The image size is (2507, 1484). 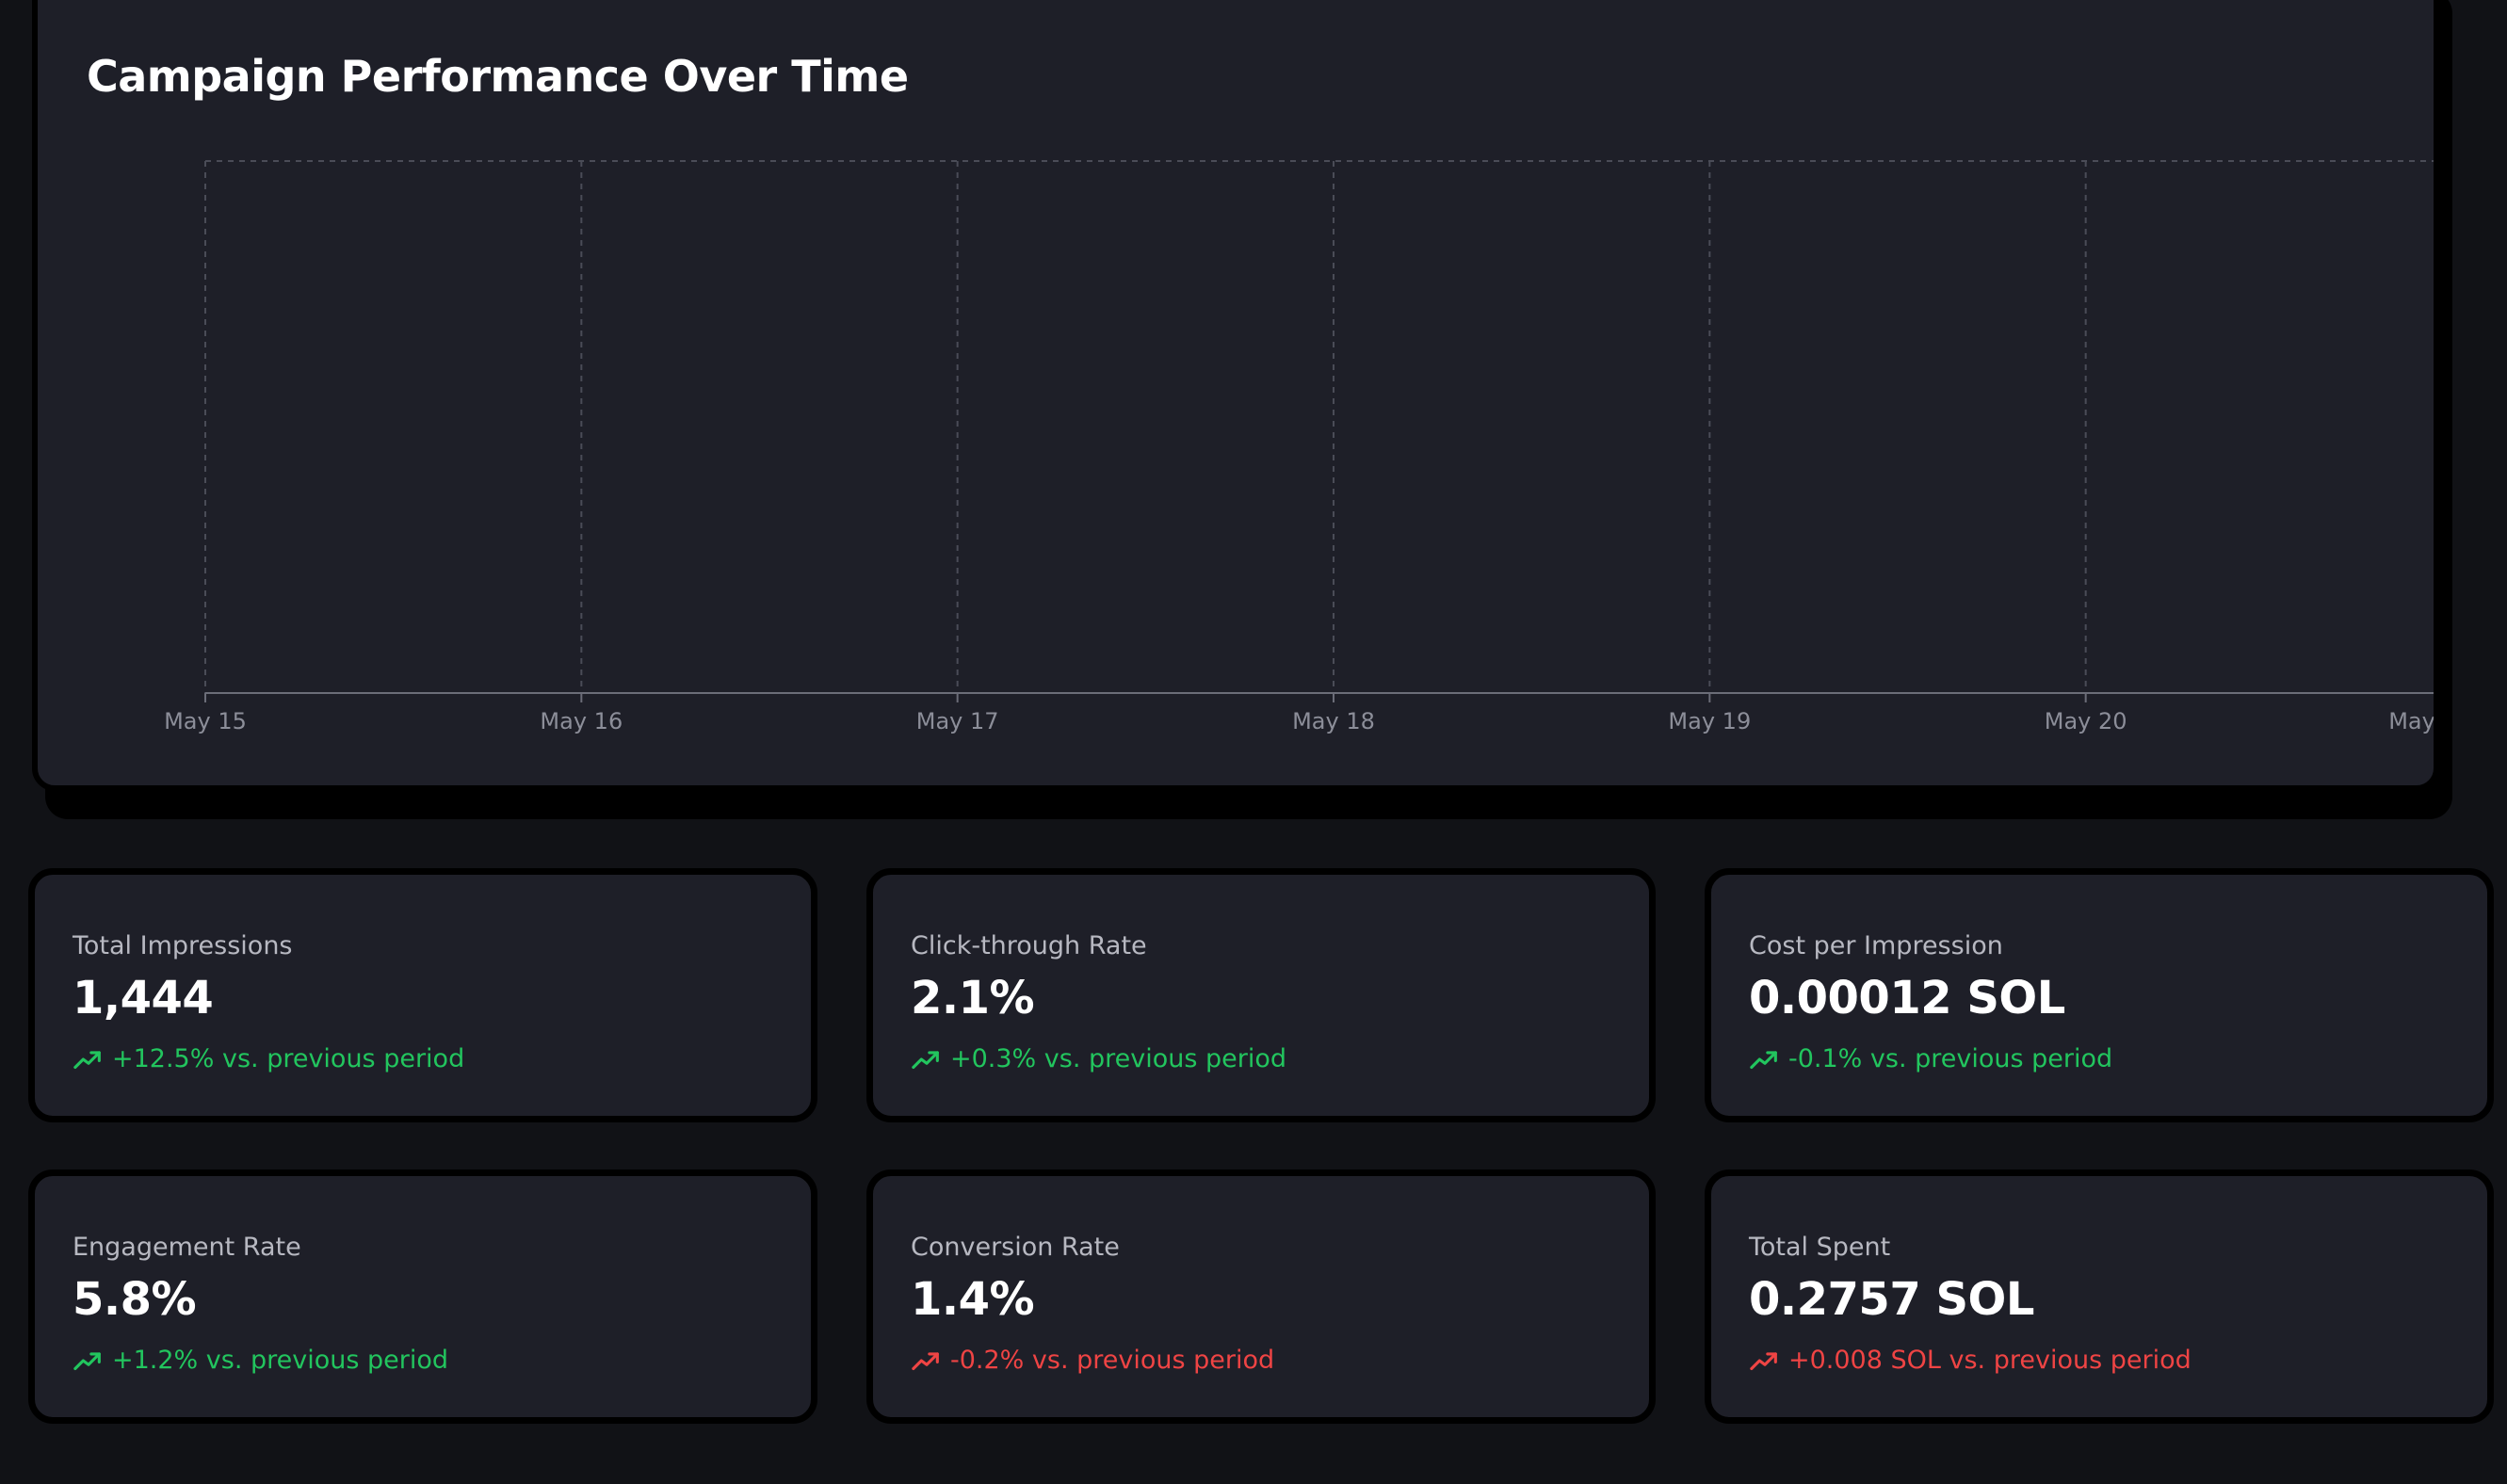 What do you see at coordinates (1029, 946) in the screenshot?
I see `metric-label: Click-through Rate` at bounding box center [1029, 946].